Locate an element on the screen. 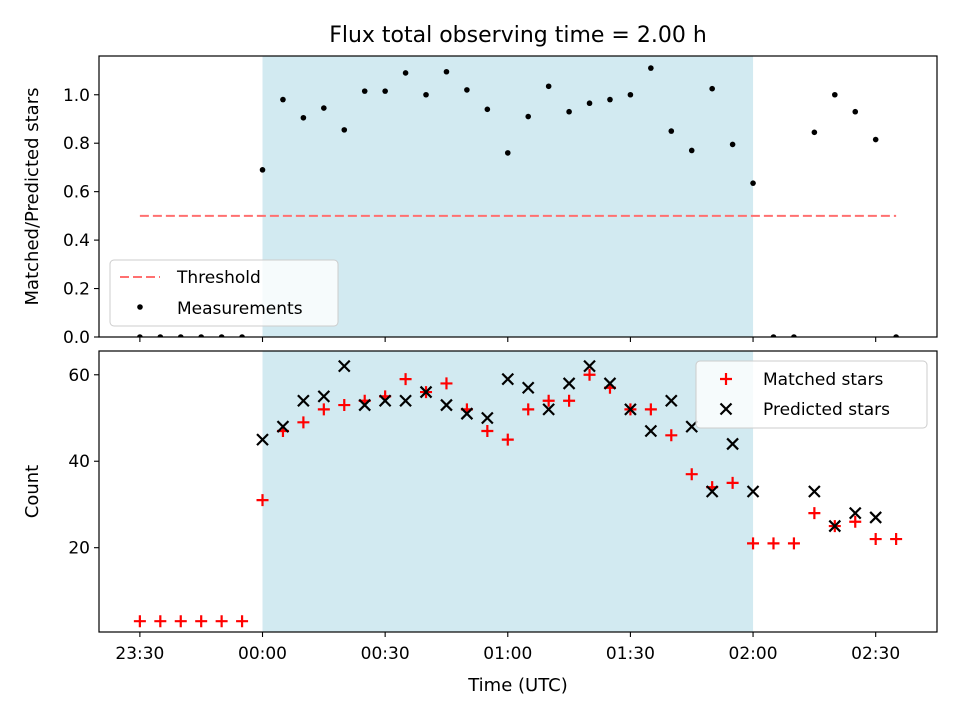 The image size is (960, 720). legend-measurements-swatch is located at coordinates (140, 307).